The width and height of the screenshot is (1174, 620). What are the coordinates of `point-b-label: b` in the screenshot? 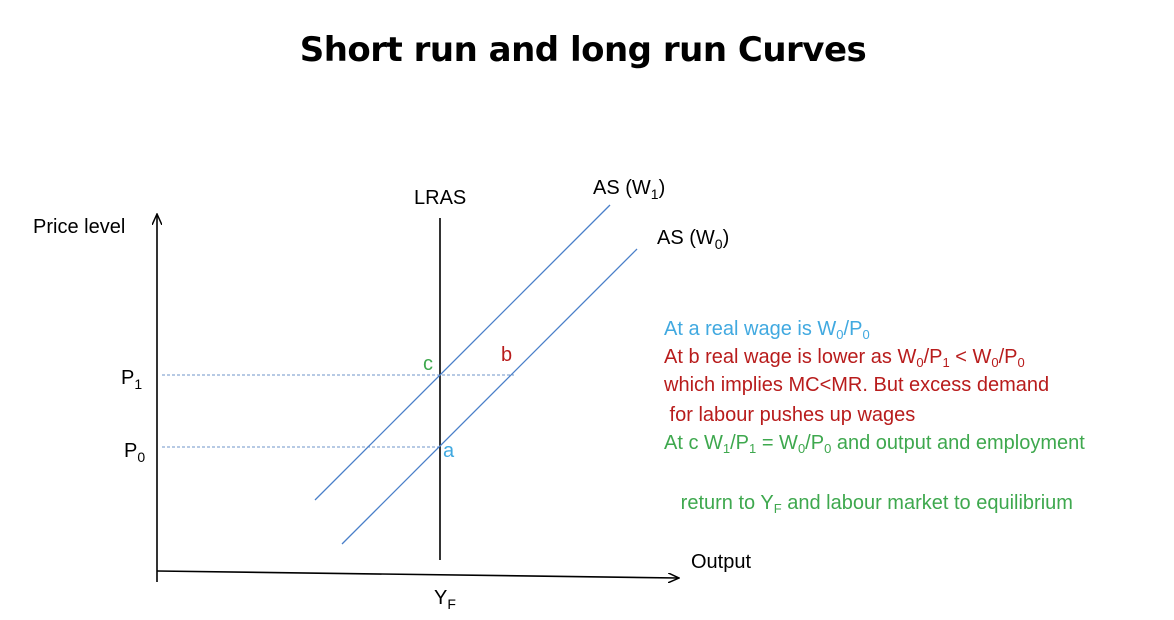 It's located at (506, 355).